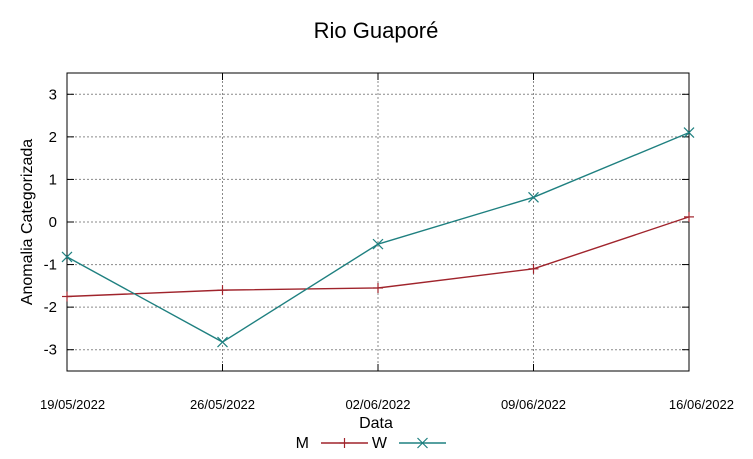  Describe the element at coordinates (72, 404) in the screenshot. I see `x-tick-label: 19/05/2022` at that location.